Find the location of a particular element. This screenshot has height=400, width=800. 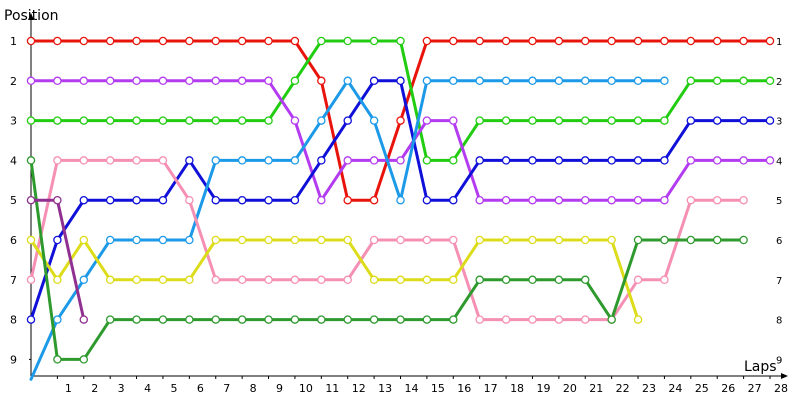

x-tick-label: 7 is located at coordinates (226, 388).